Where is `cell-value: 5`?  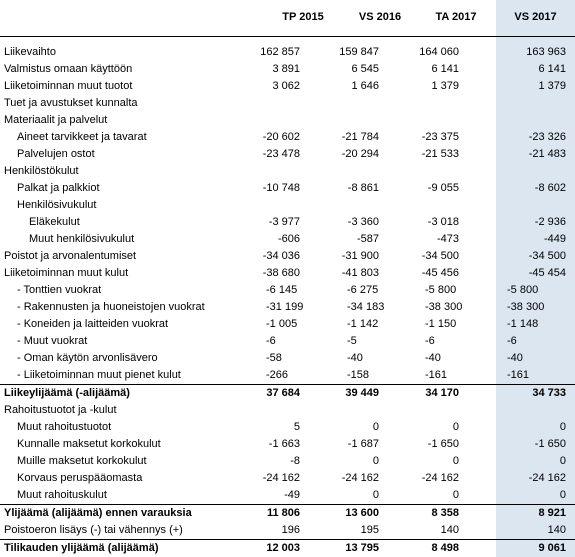 cell-value: 5 is located at coordinates (296, 427).